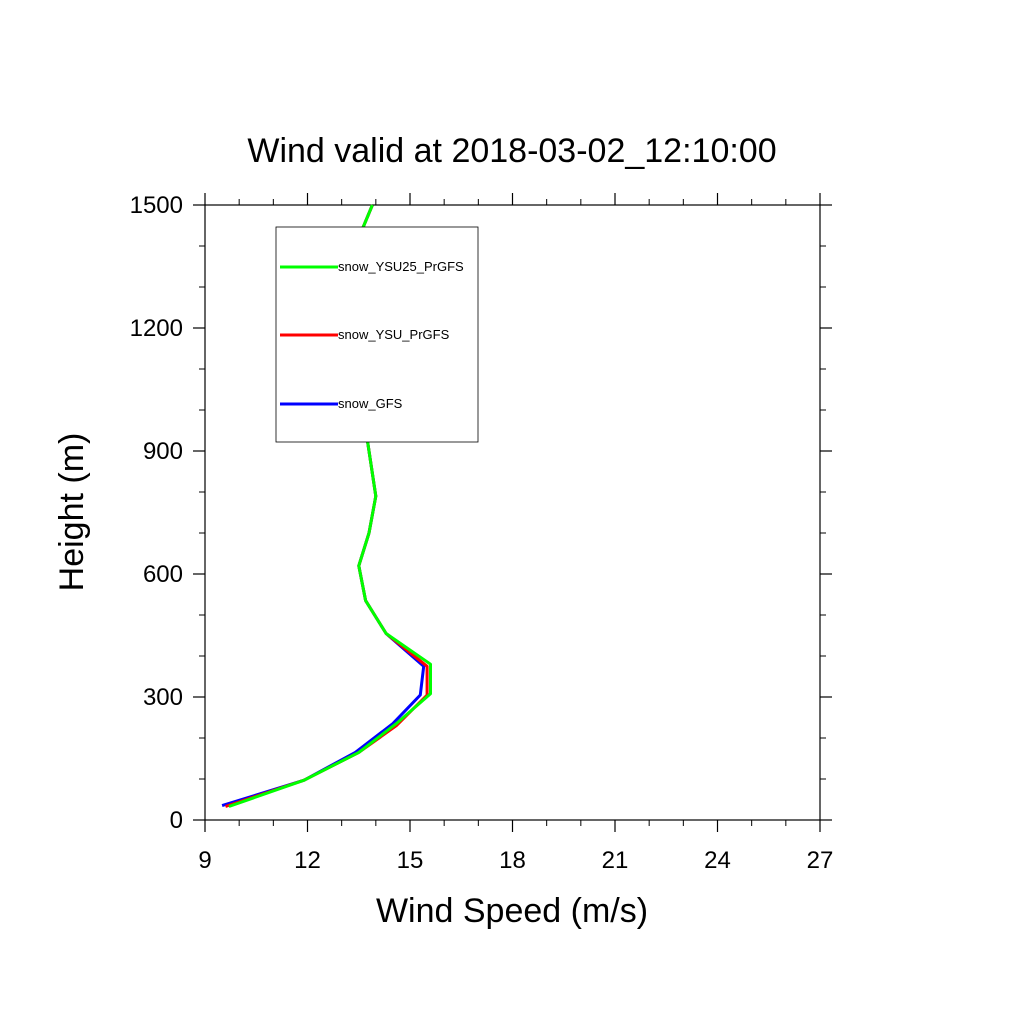  What do you see at coordinates (717, 860) in the screenshot?
I see `x-tick-label: 24` at bounding box center [717, 860].